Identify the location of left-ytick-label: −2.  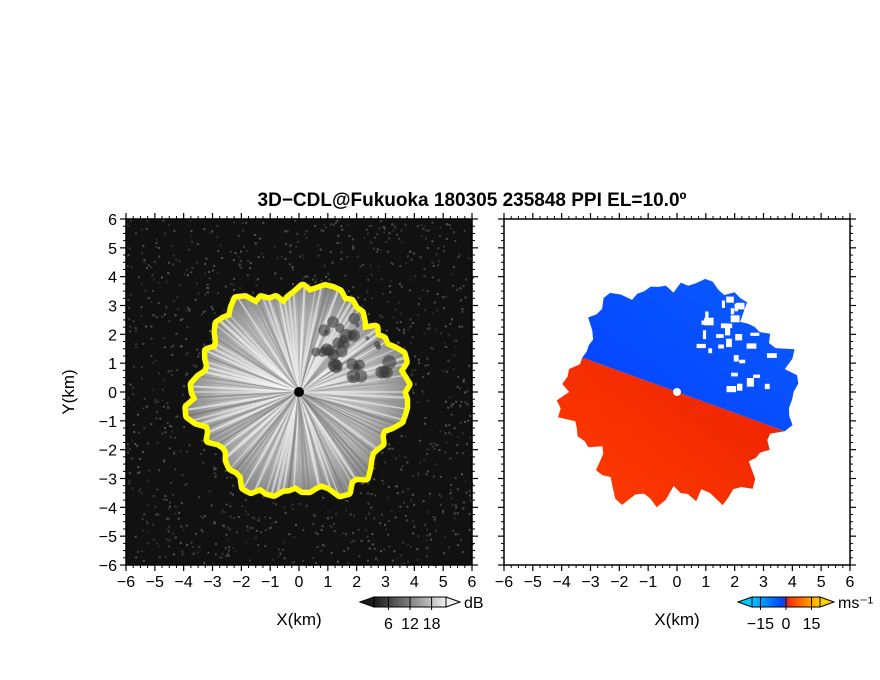
(108, 451).